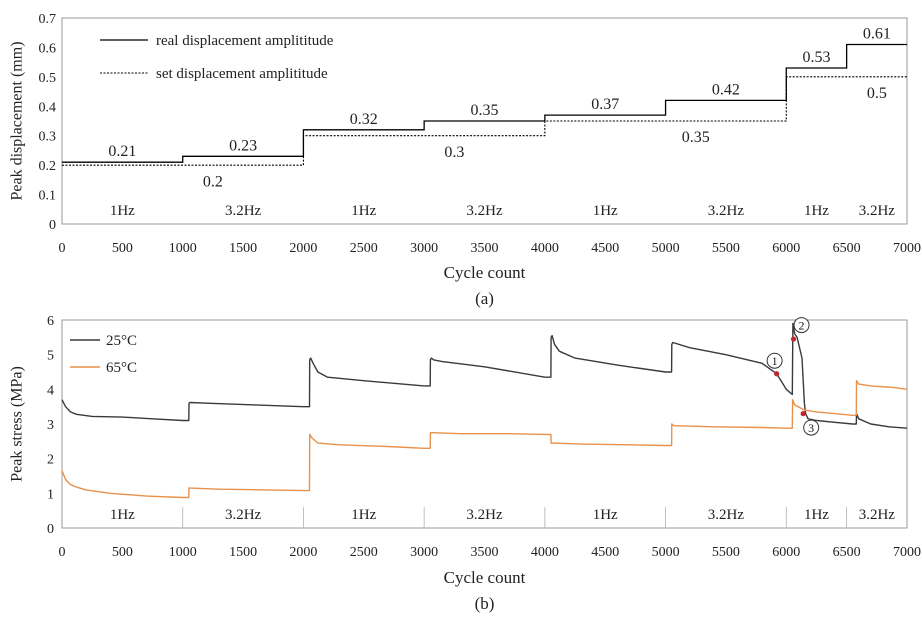 This screenshot has width=922, height=617. I want to click on y-axis-label: Peak displacement (mm), so click(17, 120).